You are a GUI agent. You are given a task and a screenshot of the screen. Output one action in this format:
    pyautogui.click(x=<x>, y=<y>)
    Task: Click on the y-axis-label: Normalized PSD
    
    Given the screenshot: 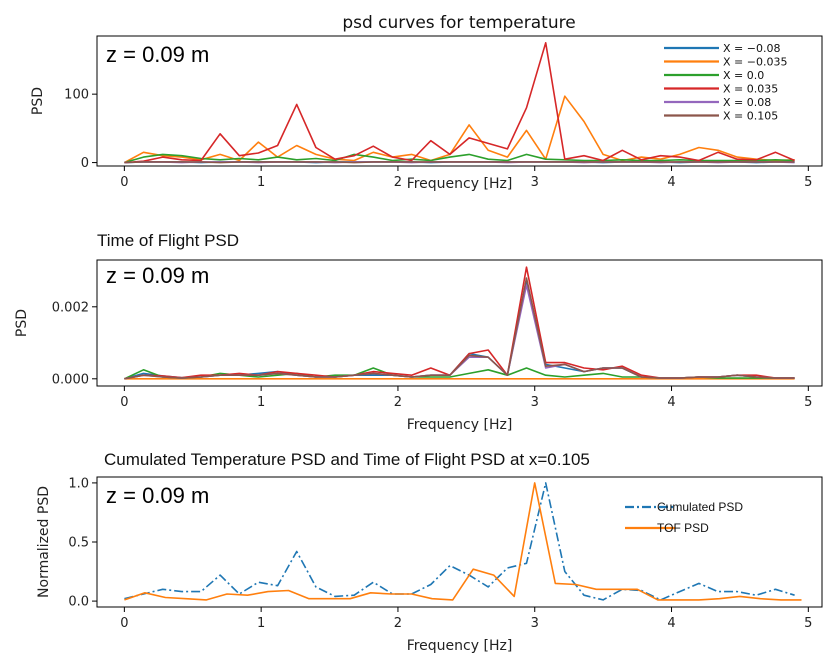 What is the action you would take?
    pyautogui.click(x=44, y=542)
    